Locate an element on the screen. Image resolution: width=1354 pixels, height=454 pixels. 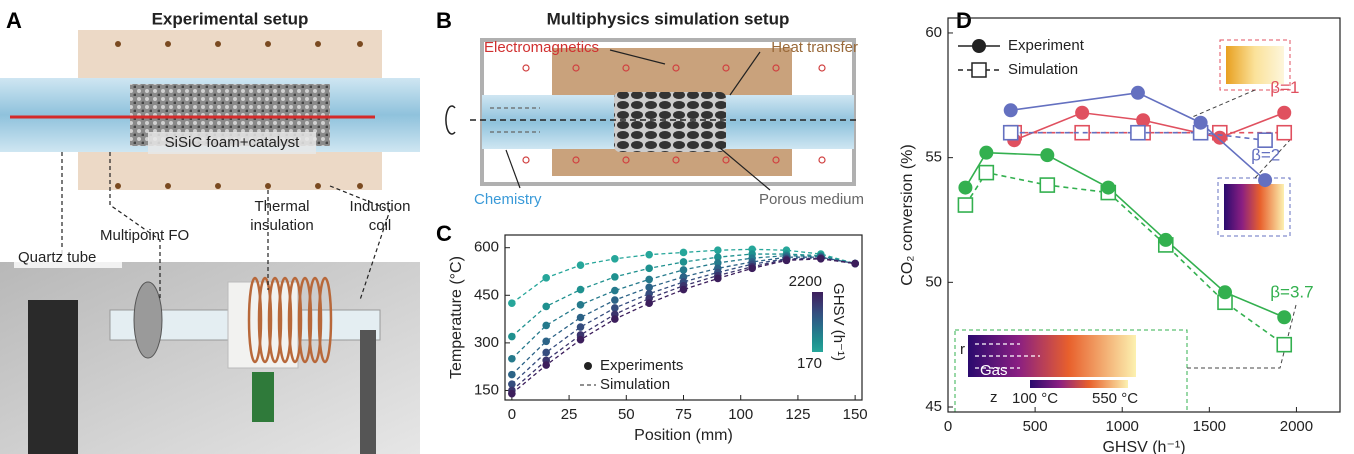
inset-frame is located at coordinates (1254, 207).